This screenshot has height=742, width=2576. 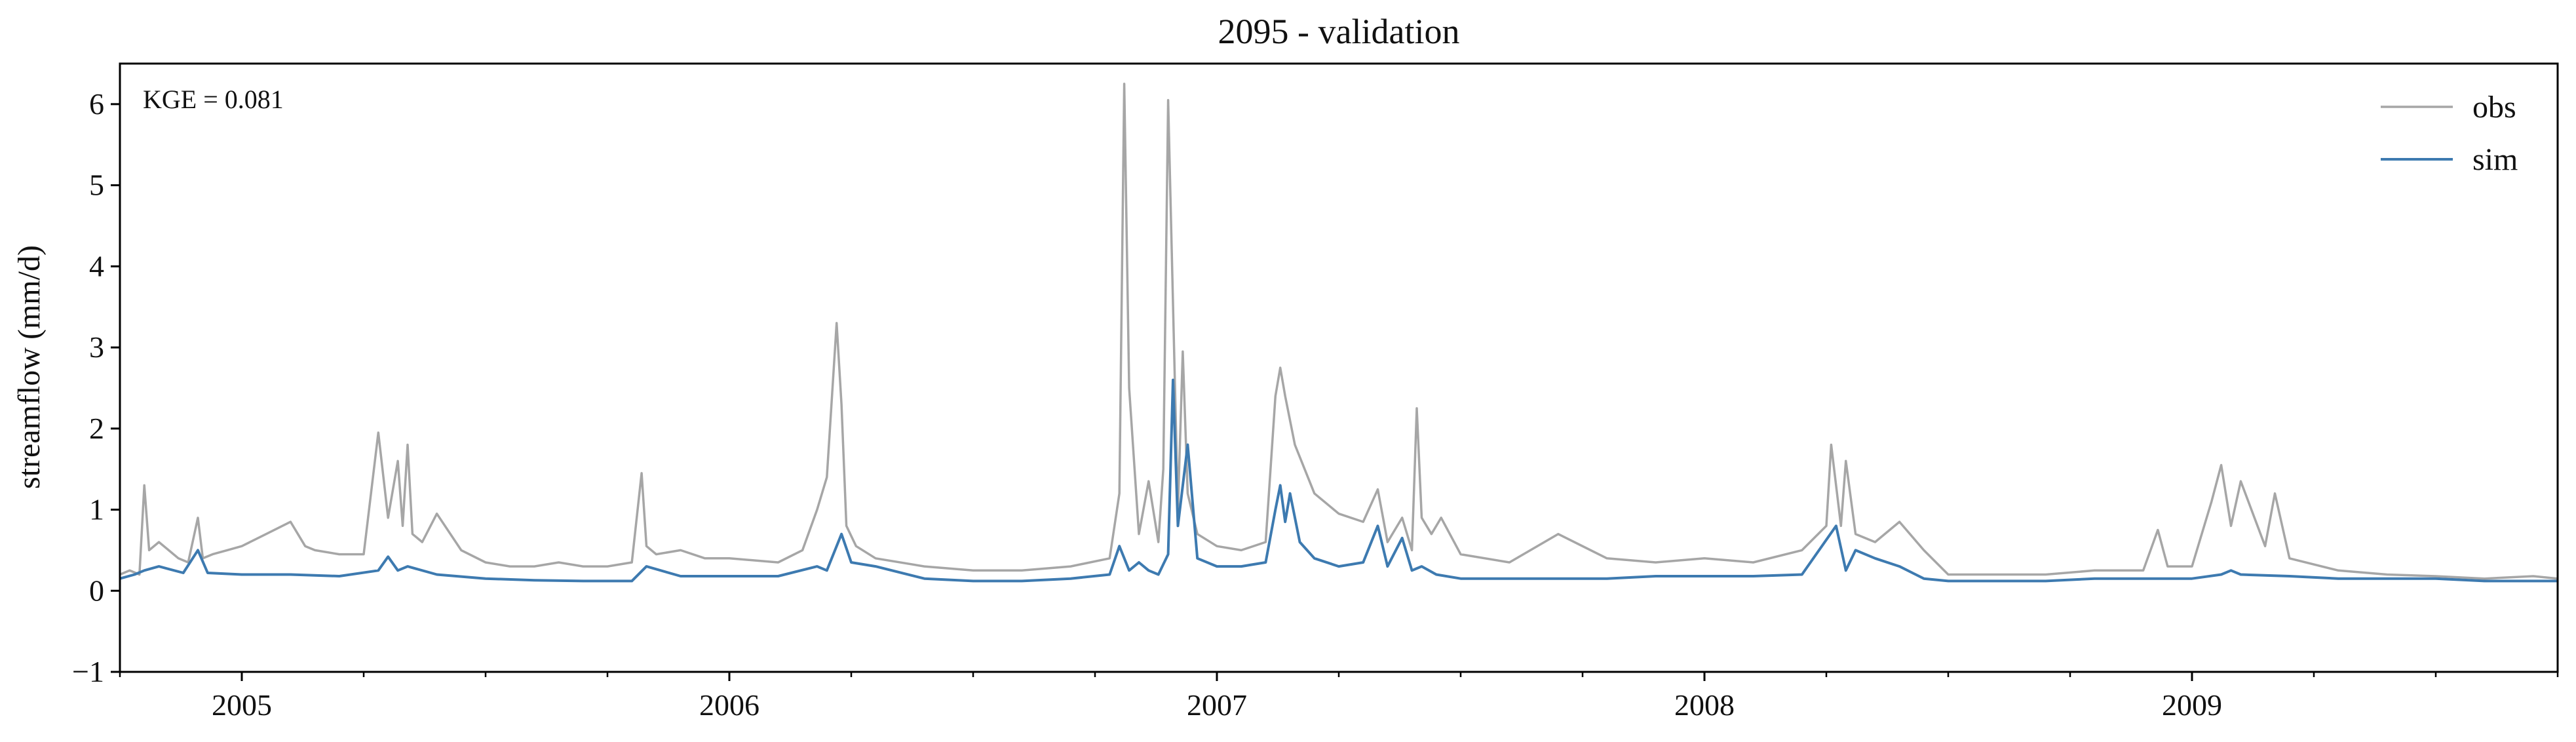 I want to click on y-tick-label: 2, so click(x=96, y=428).